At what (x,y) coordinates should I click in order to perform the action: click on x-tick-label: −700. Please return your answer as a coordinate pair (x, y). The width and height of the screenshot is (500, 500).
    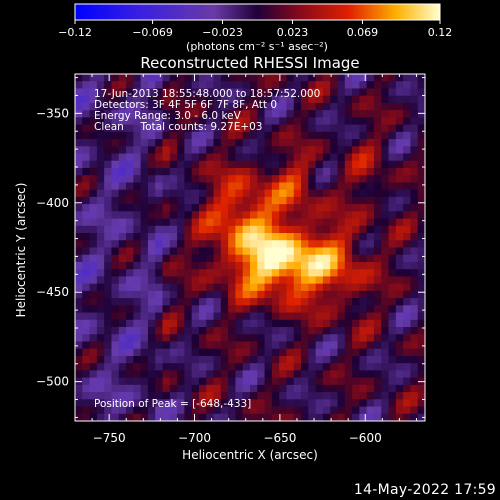
    Looking at the image, I should click on (194, 438).